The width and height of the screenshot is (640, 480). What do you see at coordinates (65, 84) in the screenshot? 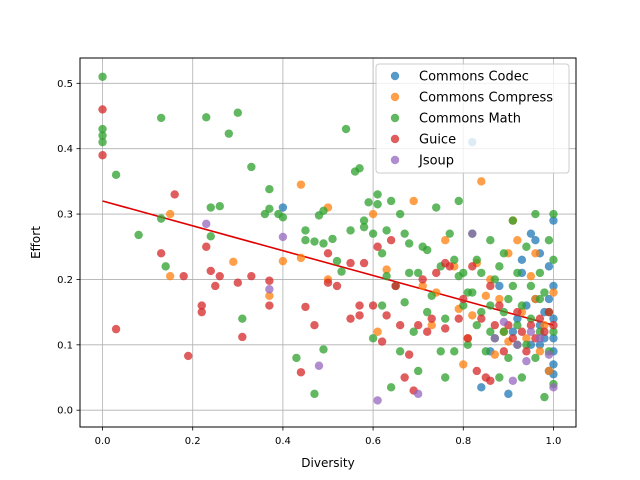
I see `y-tick-label: 0.5` at bounding box center [65, 84].